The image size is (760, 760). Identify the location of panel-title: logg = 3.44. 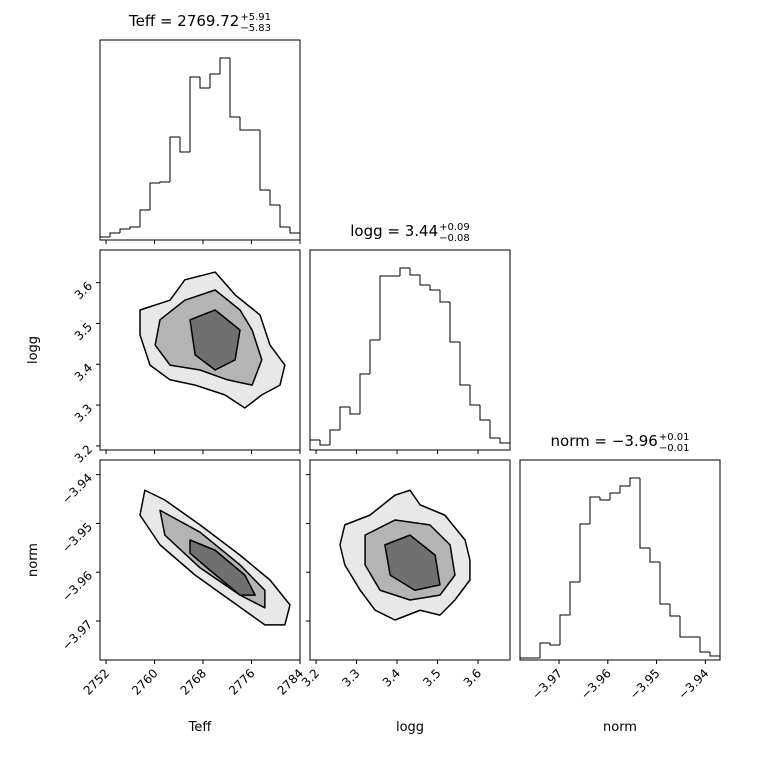
(394, 231).